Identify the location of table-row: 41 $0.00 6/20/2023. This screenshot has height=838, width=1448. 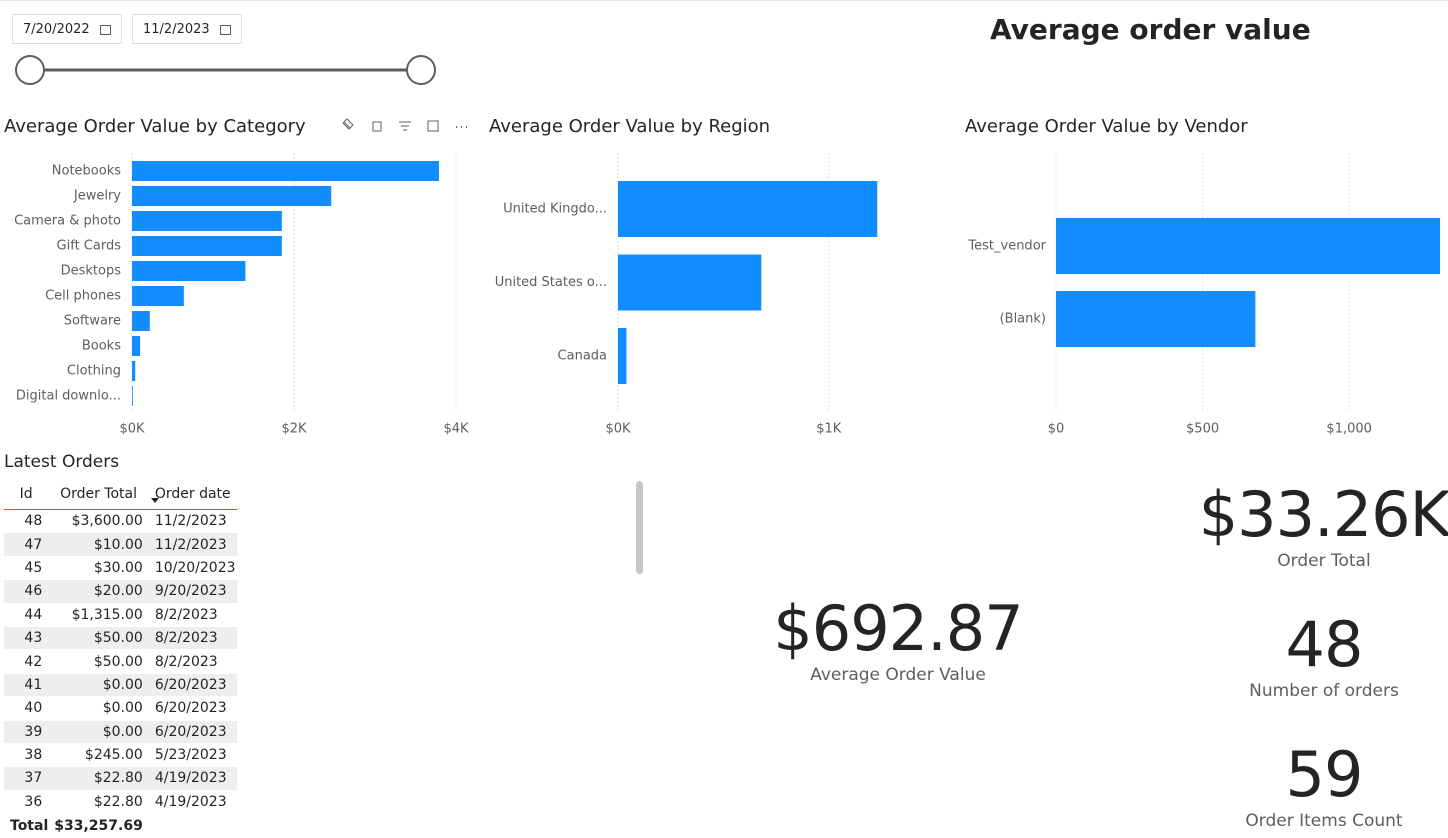
(120, 685).